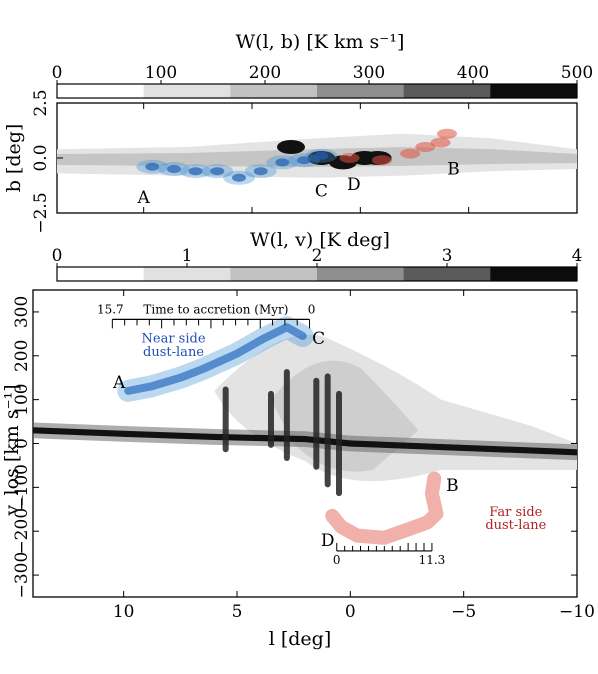 Image resolution: width=598 pixels, height=674 pixels. What do you see at coordinates (161, 73) in the screenshot?
I see `colorbar-tick-label: 100` at bounding box center [161, 73].